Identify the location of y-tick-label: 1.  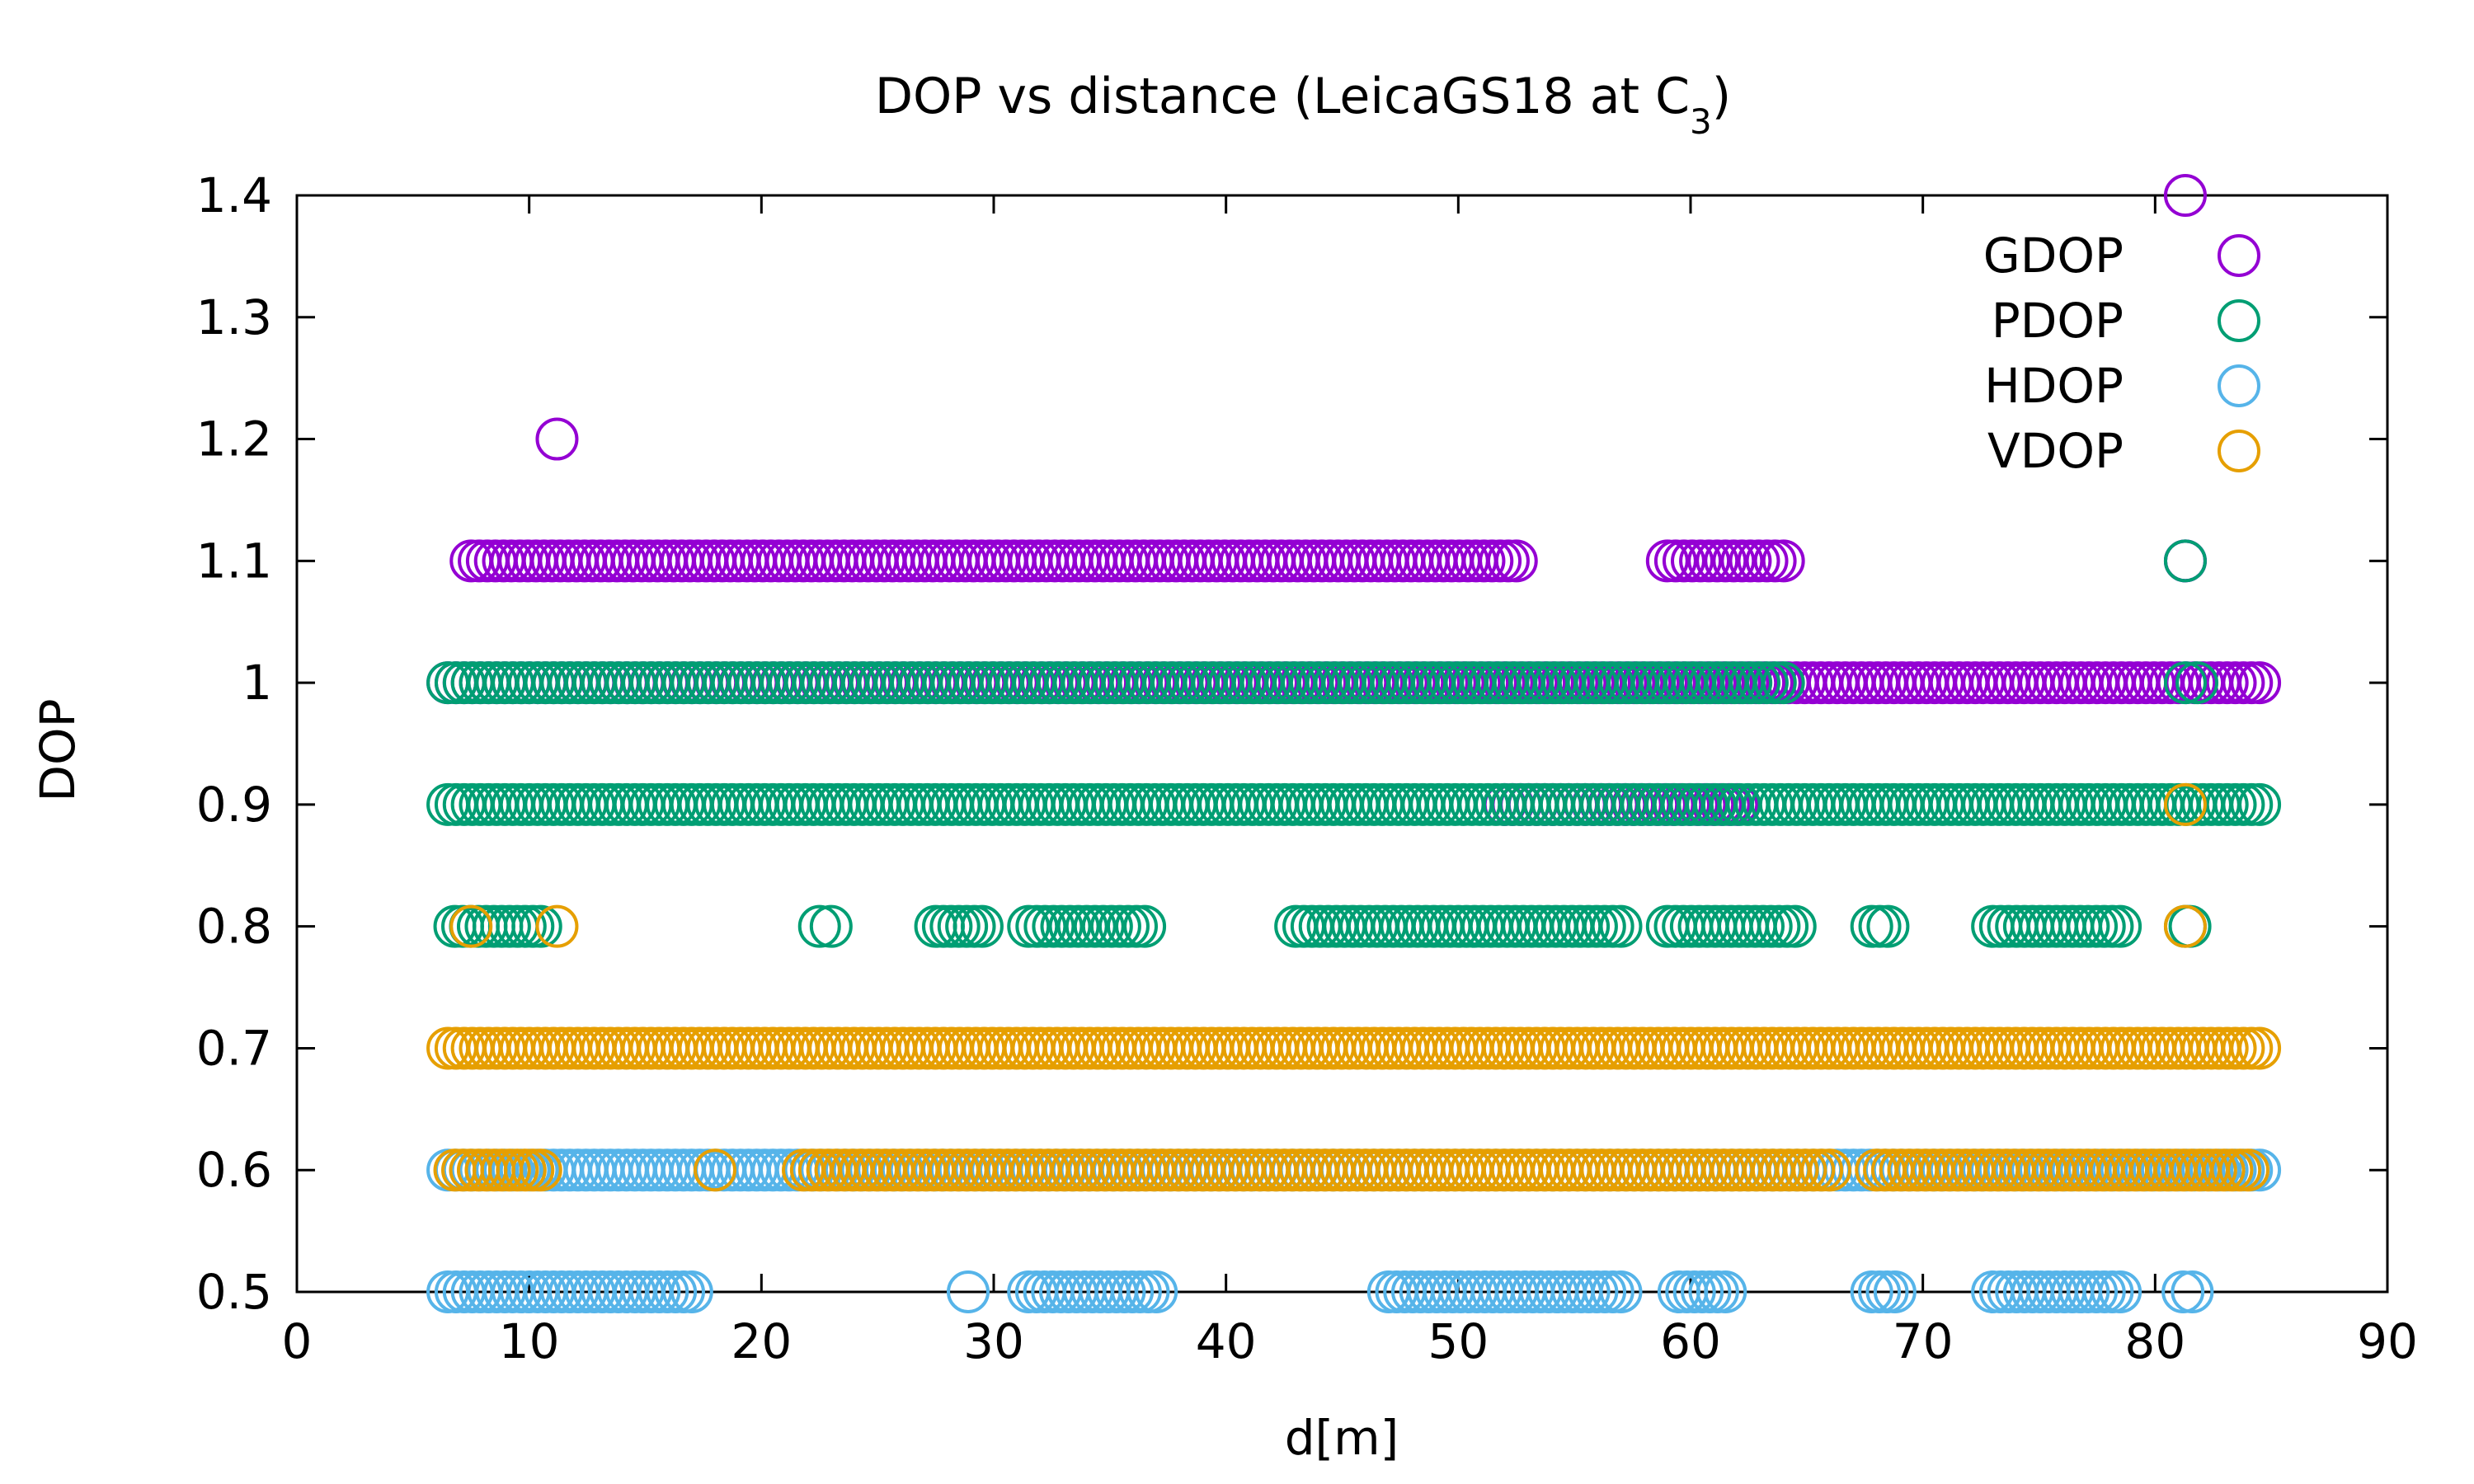
(257, 683).